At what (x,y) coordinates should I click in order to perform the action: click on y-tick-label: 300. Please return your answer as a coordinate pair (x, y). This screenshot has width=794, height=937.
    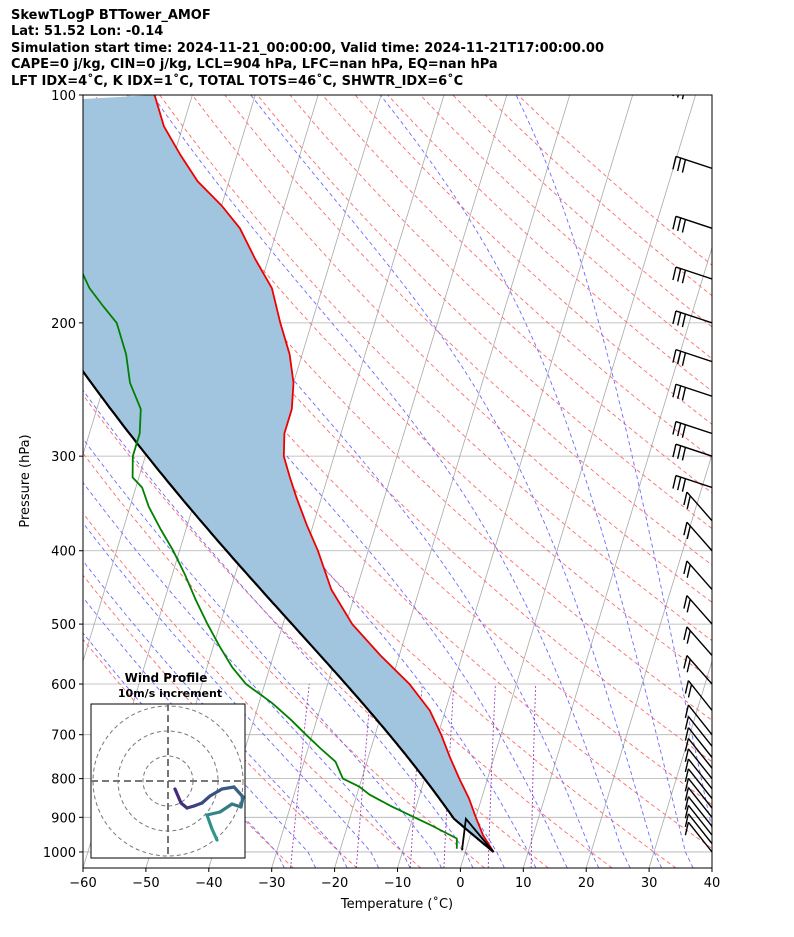
    Looking at the image, I should click on (63, 457).